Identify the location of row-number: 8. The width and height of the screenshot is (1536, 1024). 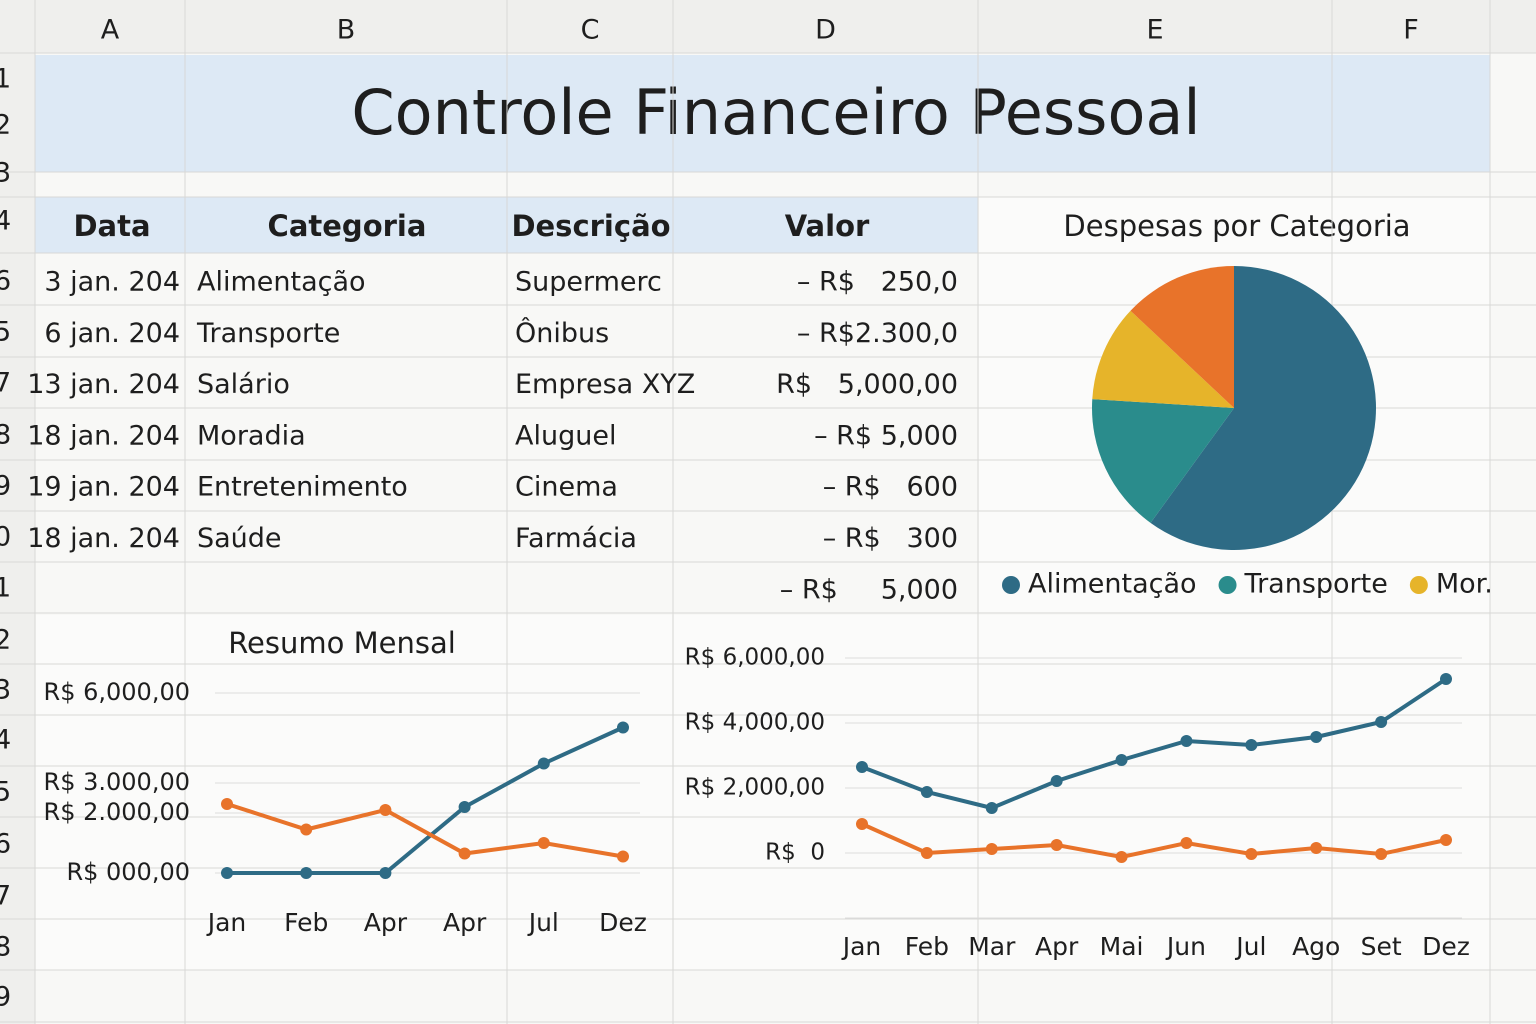
(5, 435).